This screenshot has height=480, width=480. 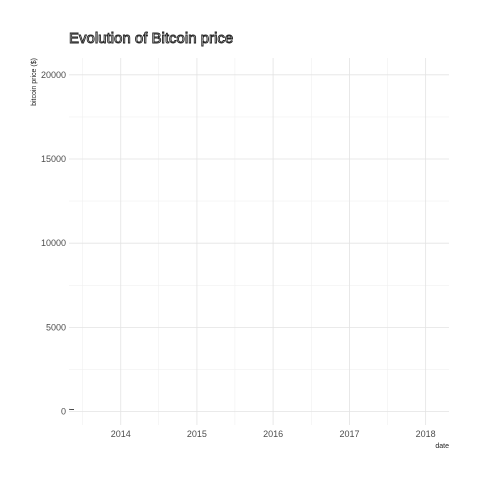 What do you see at coordinates (151, 38) in the screenshot?
I see `chart-title: Evolution of Bitcoin price` at bounding box center [151, 38].